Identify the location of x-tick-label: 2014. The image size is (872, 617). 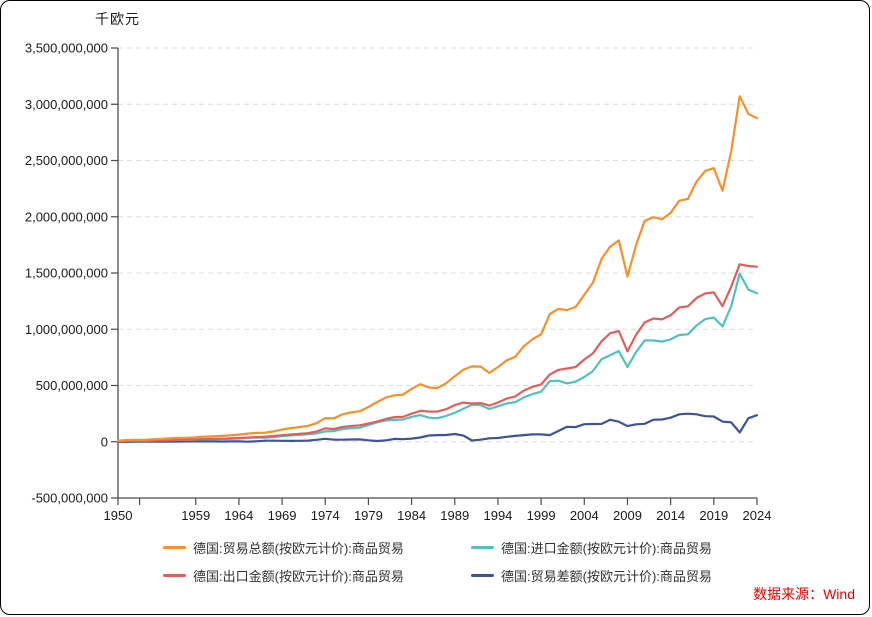
(670, 515).